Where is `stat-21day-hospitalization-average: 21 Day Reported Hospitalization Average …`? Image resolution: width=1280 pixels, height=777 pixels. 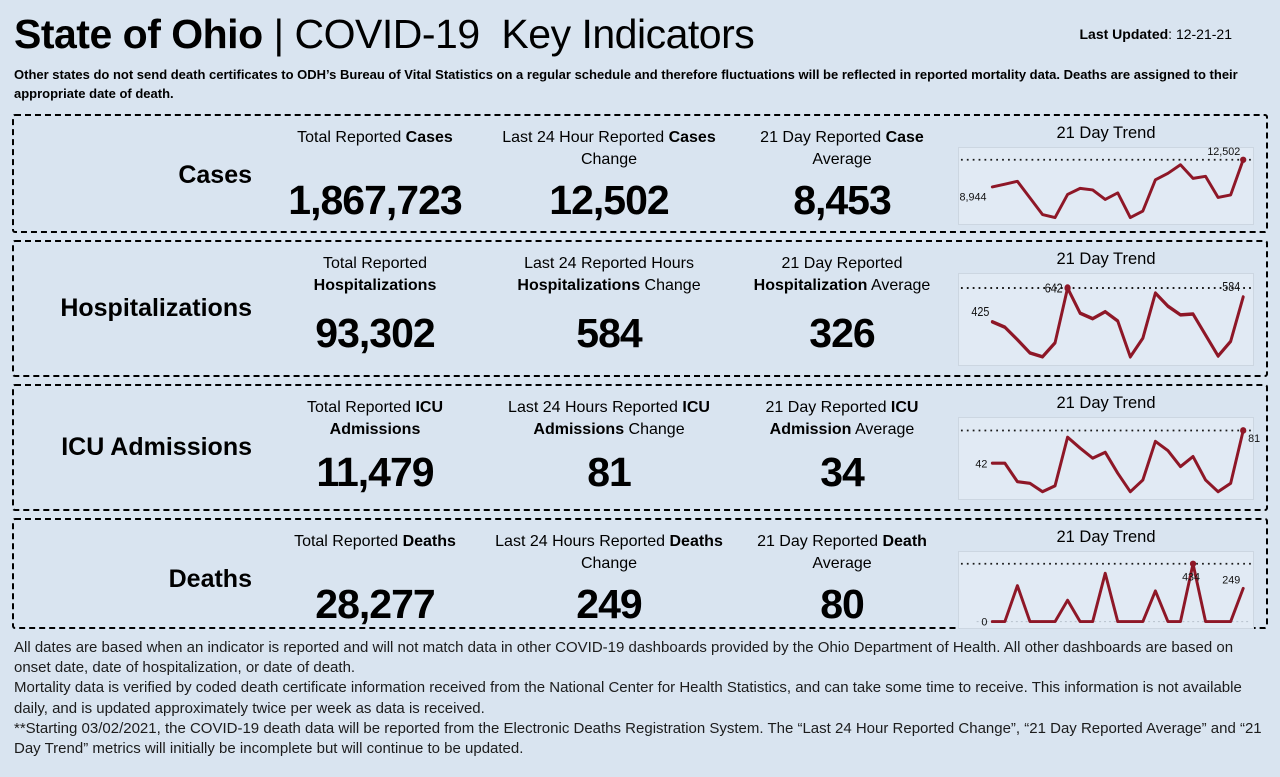 stat-21day-hospitalization-average: 21 Day Reported Hospitalization Average … is located at coordinates (842, 308).